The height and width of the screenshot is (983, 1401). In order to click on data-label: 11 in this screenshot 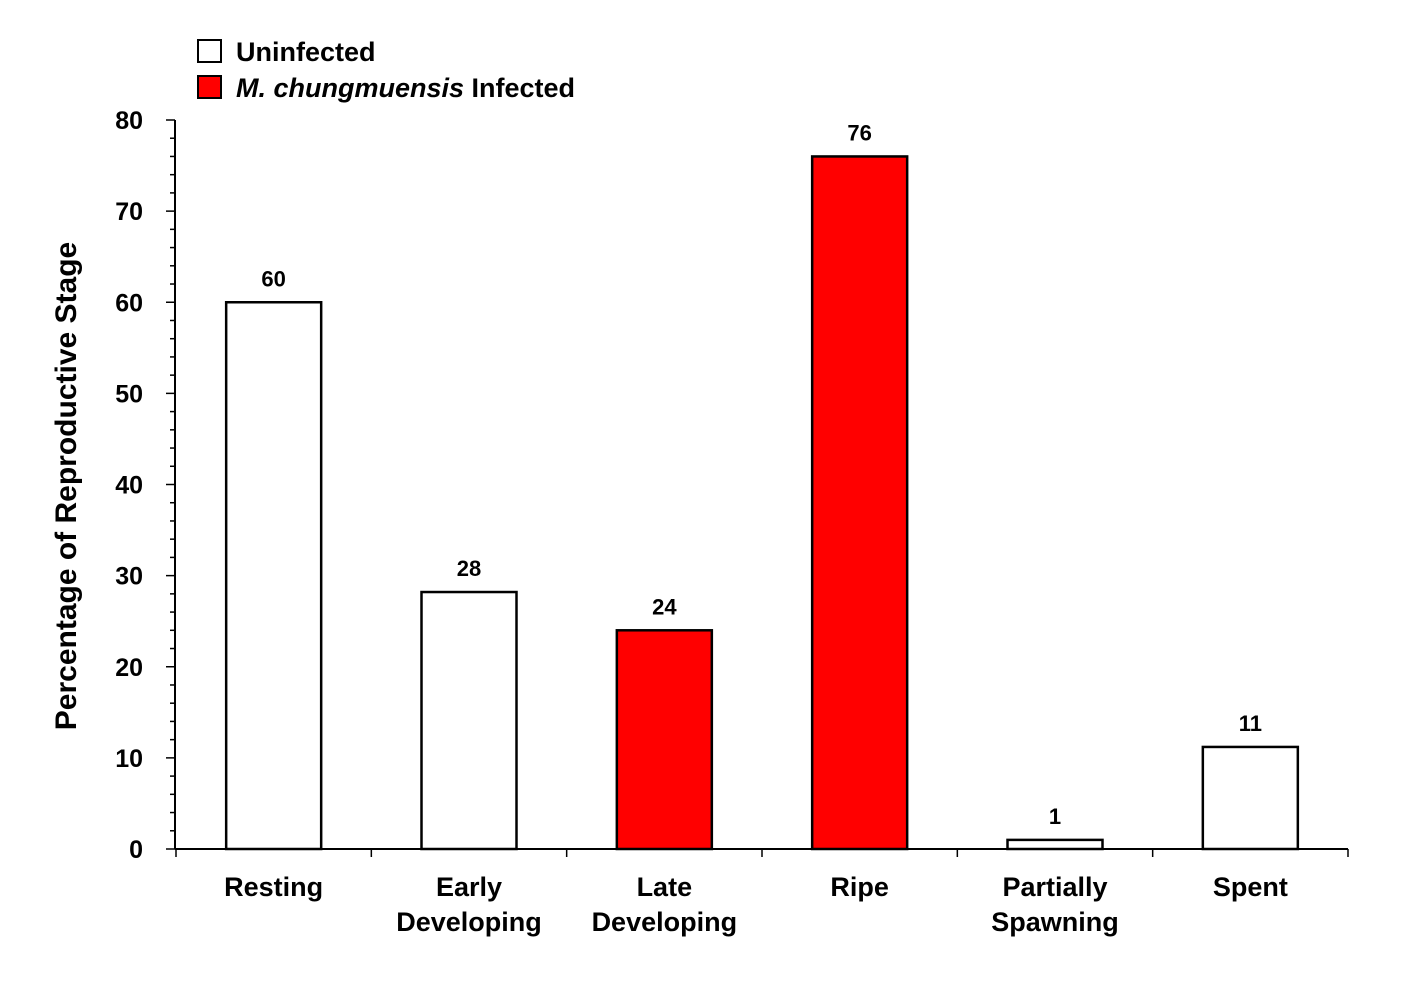, I will do `click(1250, 723)`.